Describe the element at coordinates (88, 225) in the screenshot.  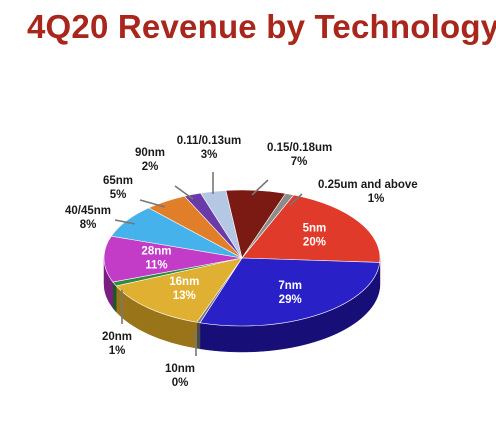
I see `slice-value-40-45nm: 8%` at that location.